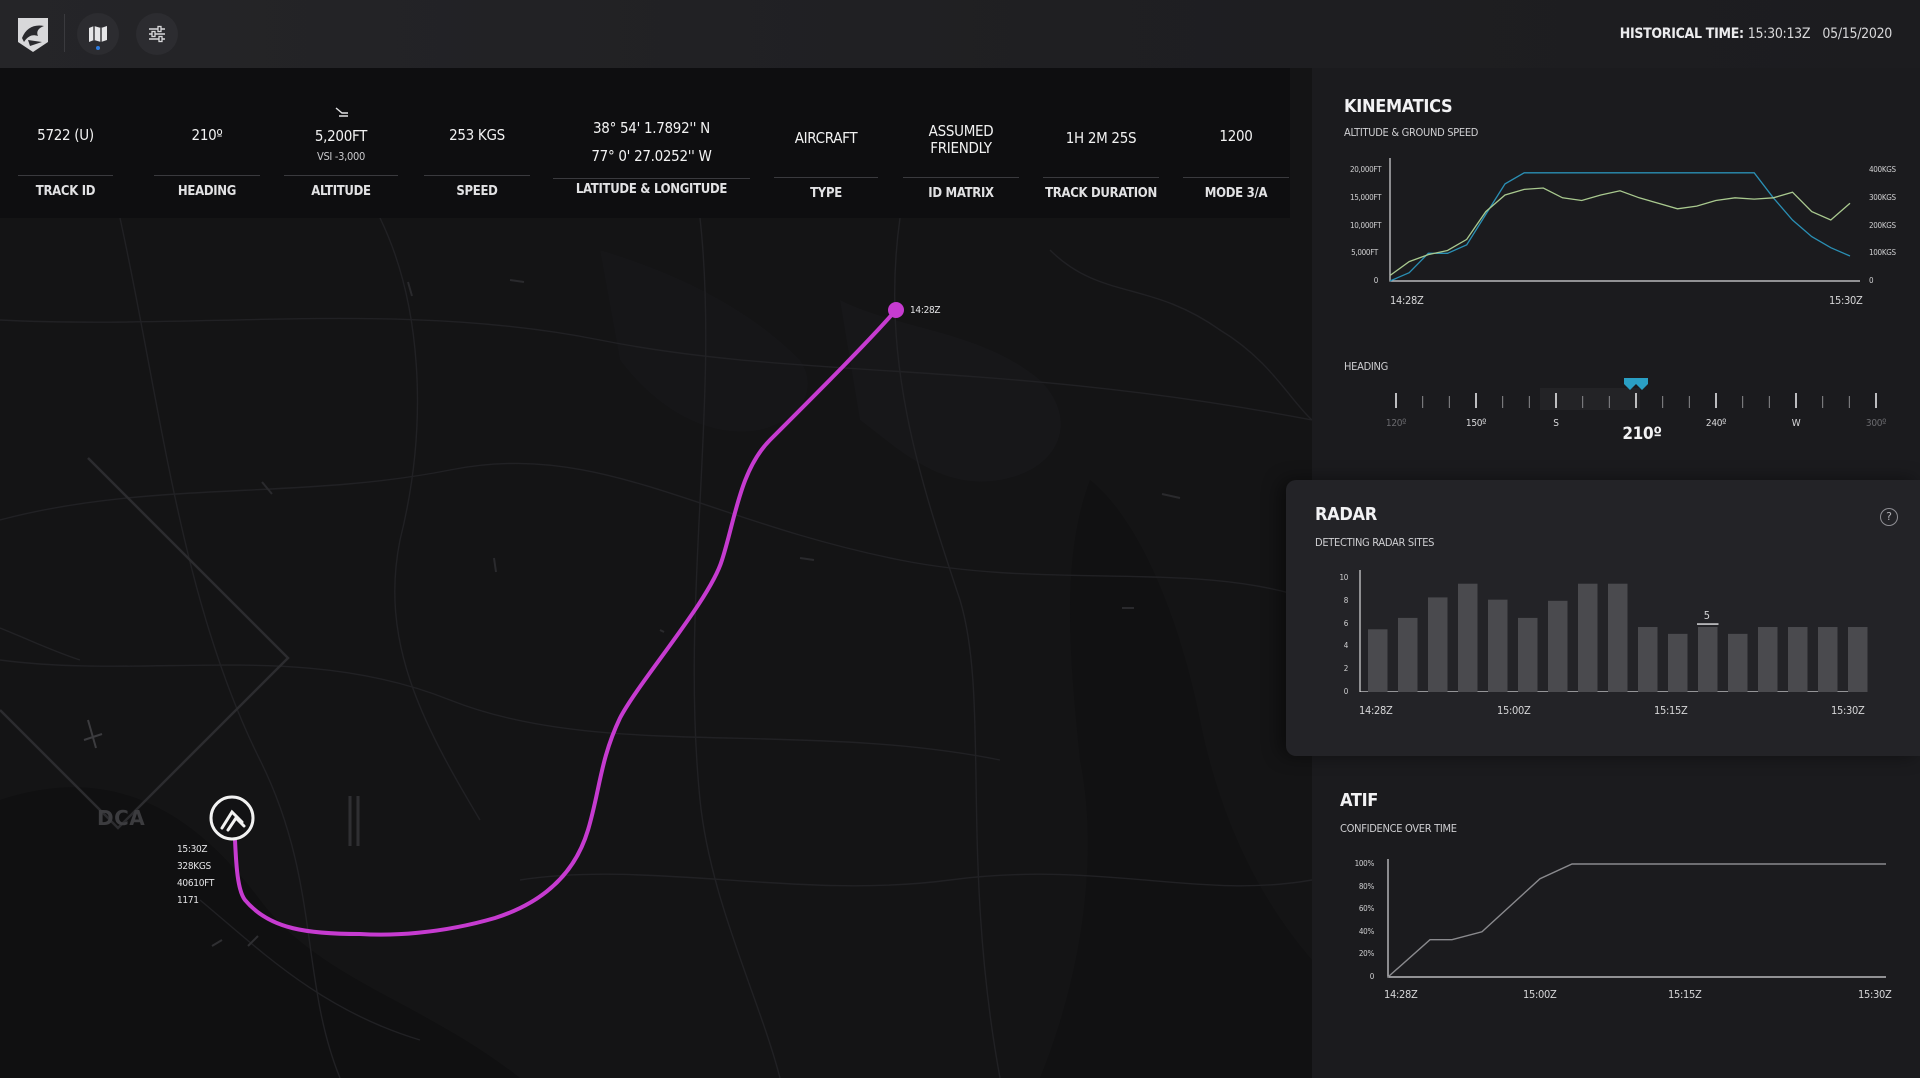  Describe the element at coordinates (1540, 994) in the screenshot. I see `atif-x-tick: 15:00Z` at that location.